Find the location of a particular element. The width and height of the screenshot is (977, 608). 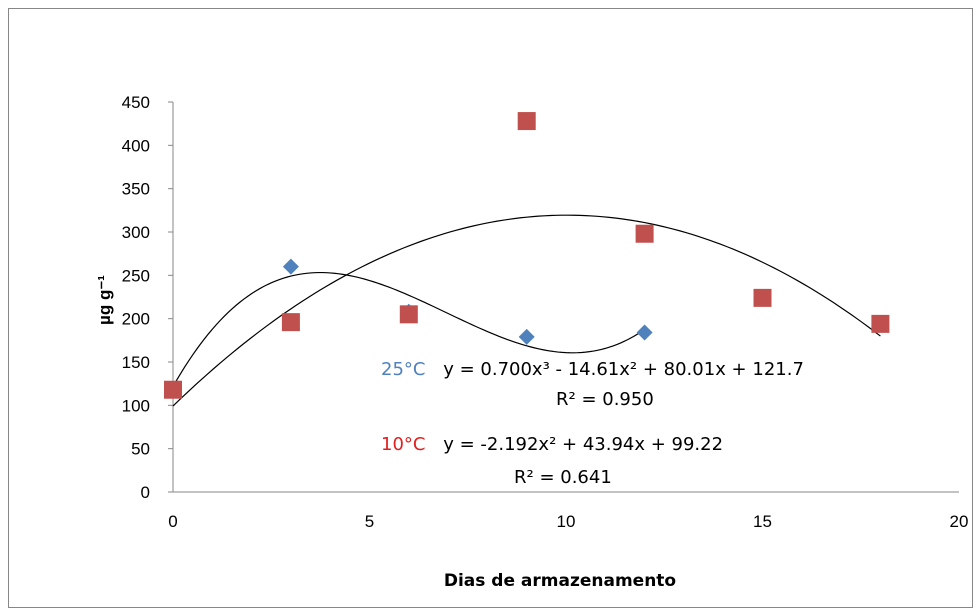

equation-10c: y = -2.192x² + 43.94x + 99.22 is located at coordinates (583, 444).